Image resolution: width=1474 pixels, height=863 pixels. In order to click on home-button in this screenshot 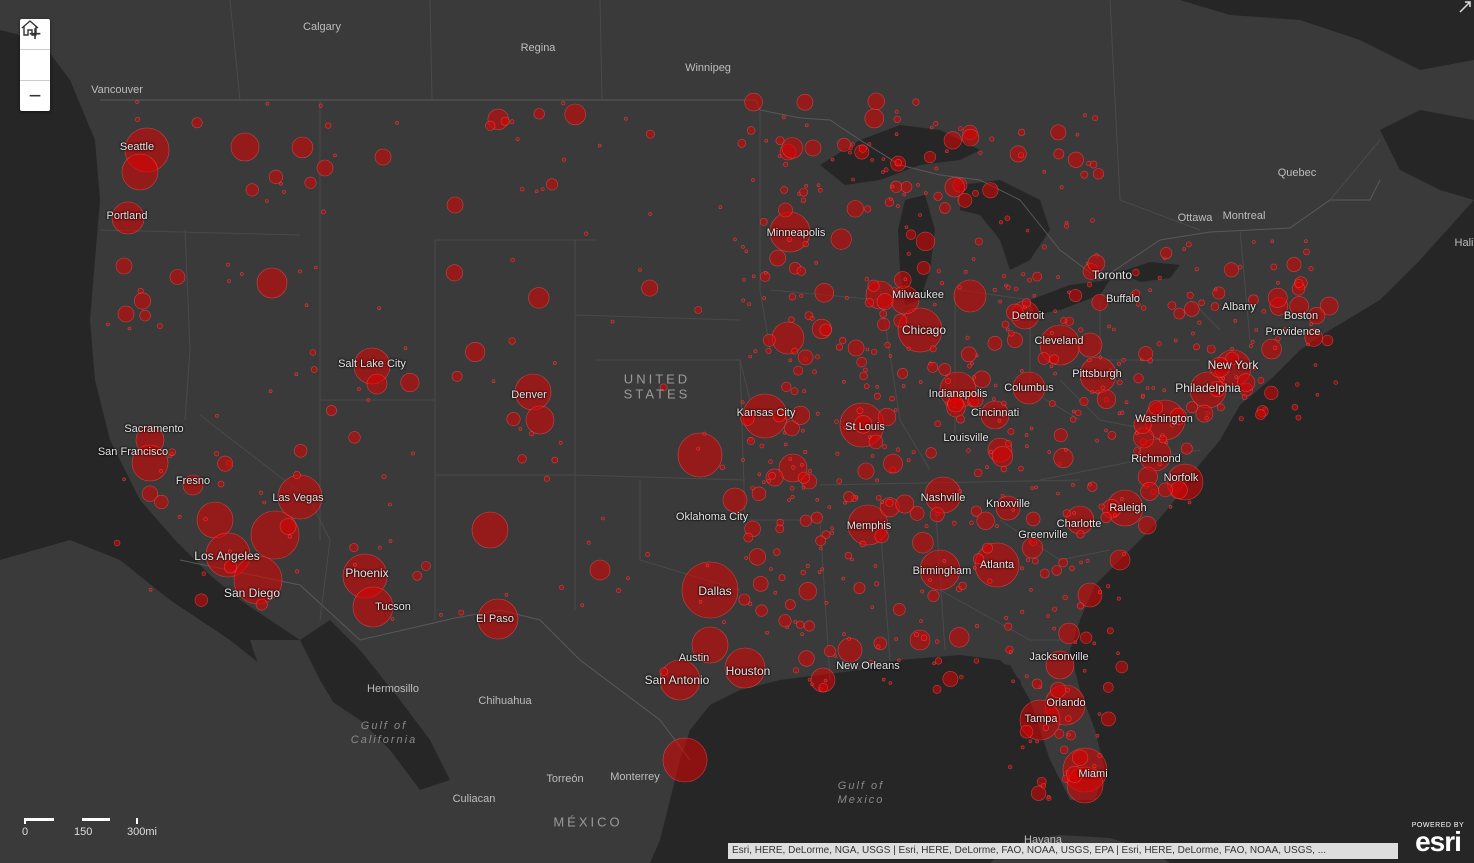, I will do `click(35, 50)`.